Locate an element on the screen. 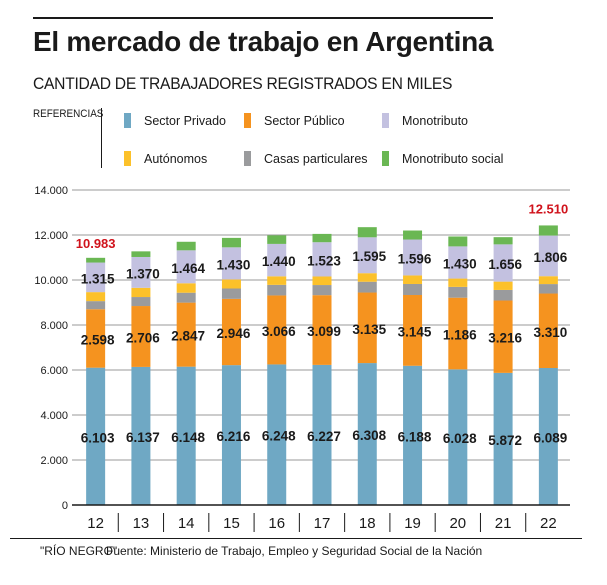 This screenshot has width=607, height=585. chart-title: El mercado de trabajo en Argentina is located at coordinates (263, 41).